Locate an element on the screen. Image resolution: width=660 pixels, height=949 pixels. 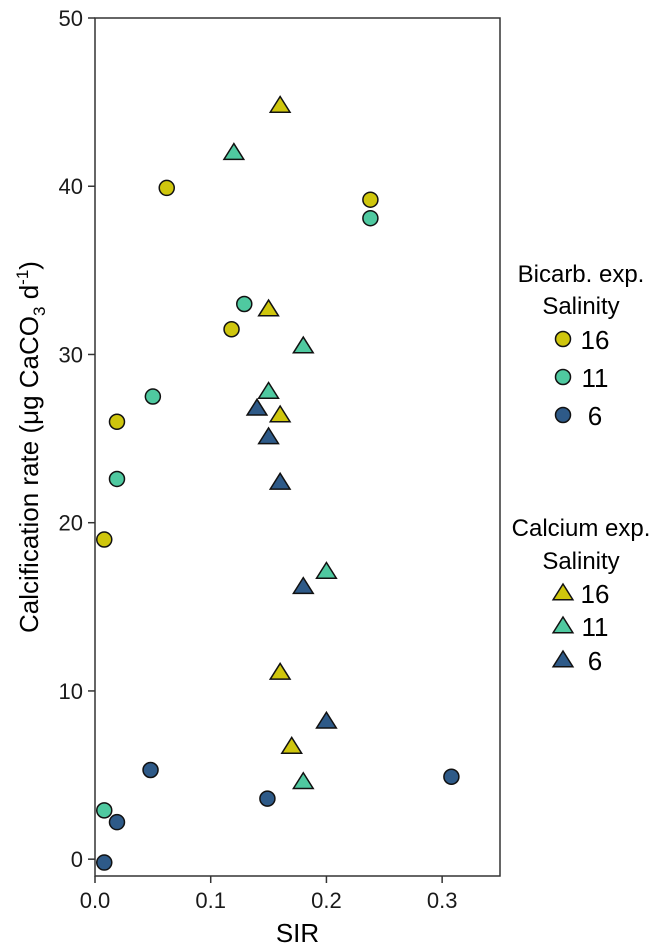
x-tick-label: 0.3 is located at coordinates (442, 900).